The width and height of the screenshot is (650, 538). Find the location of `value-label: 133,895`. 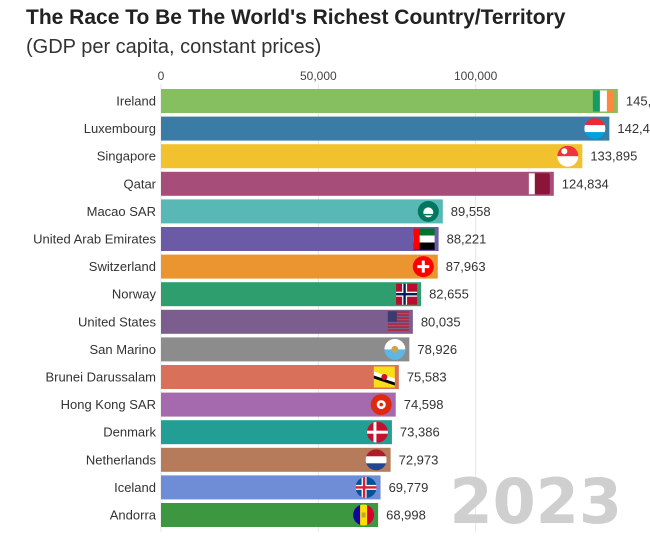

value-label: 133,895 is located at coordinates (613, 156).